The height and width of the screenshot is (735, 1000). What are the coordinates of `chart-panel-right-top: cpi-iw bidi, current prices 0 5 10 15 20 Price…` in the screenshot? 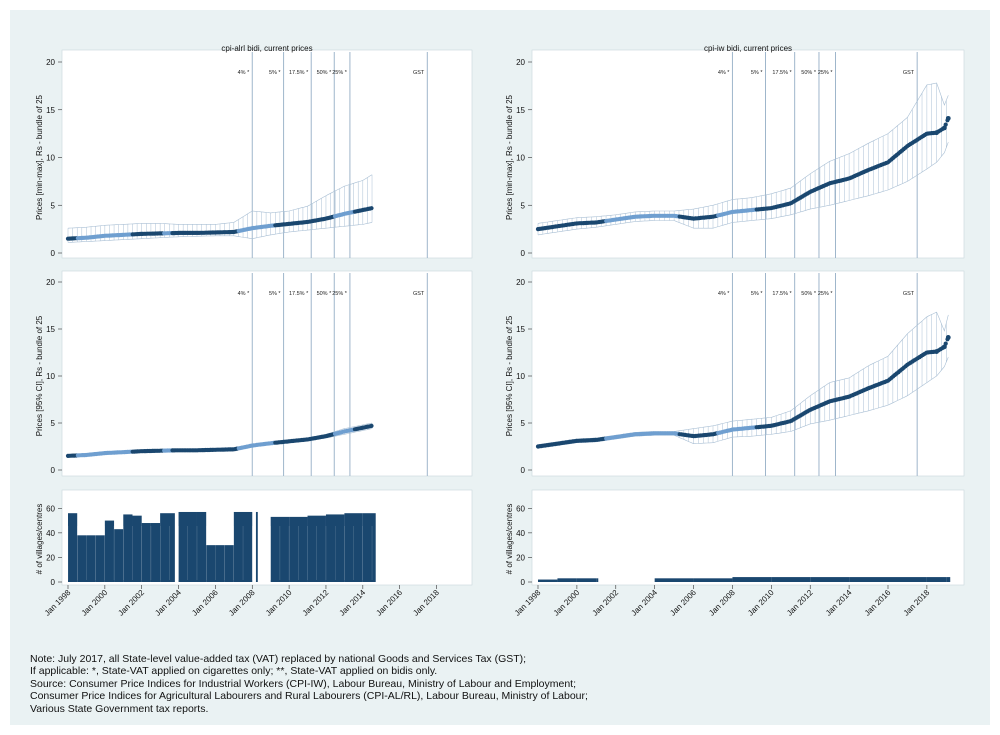 It's located at (735, 151).